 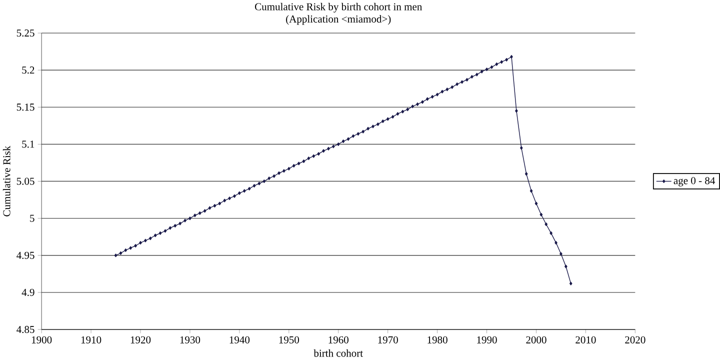 What do you see at coordinates (536, 340) in the screenshot?
I see `x-tick-label: 2000` at bounding box center [536, 340].